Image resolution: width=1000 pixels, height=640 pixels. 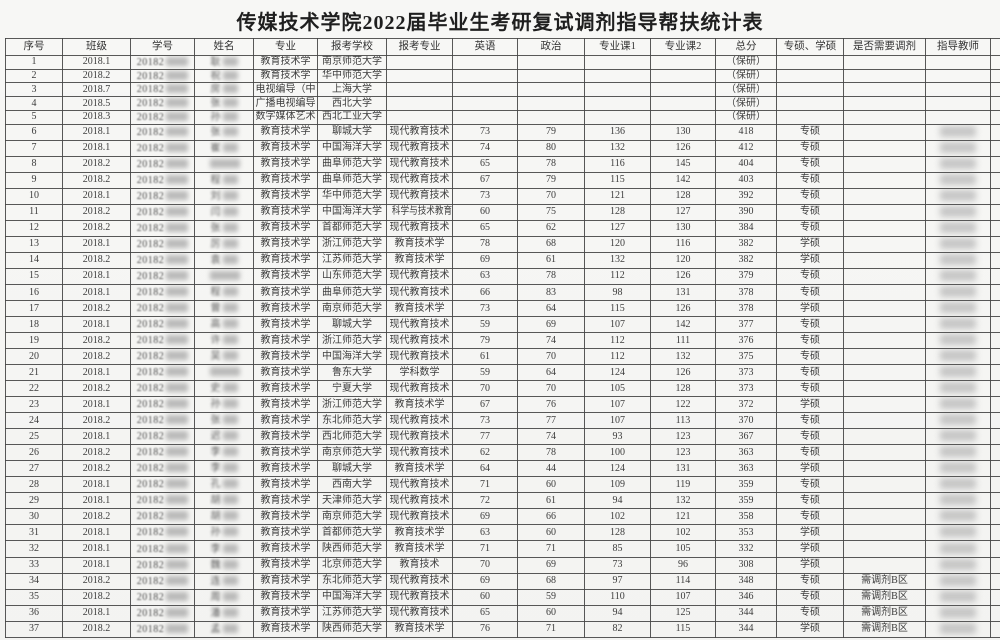 What do you see at coordinates (177, 195) in the screenshot?
I see `student-id-redaction-blur` at bounding box center [177, 195].